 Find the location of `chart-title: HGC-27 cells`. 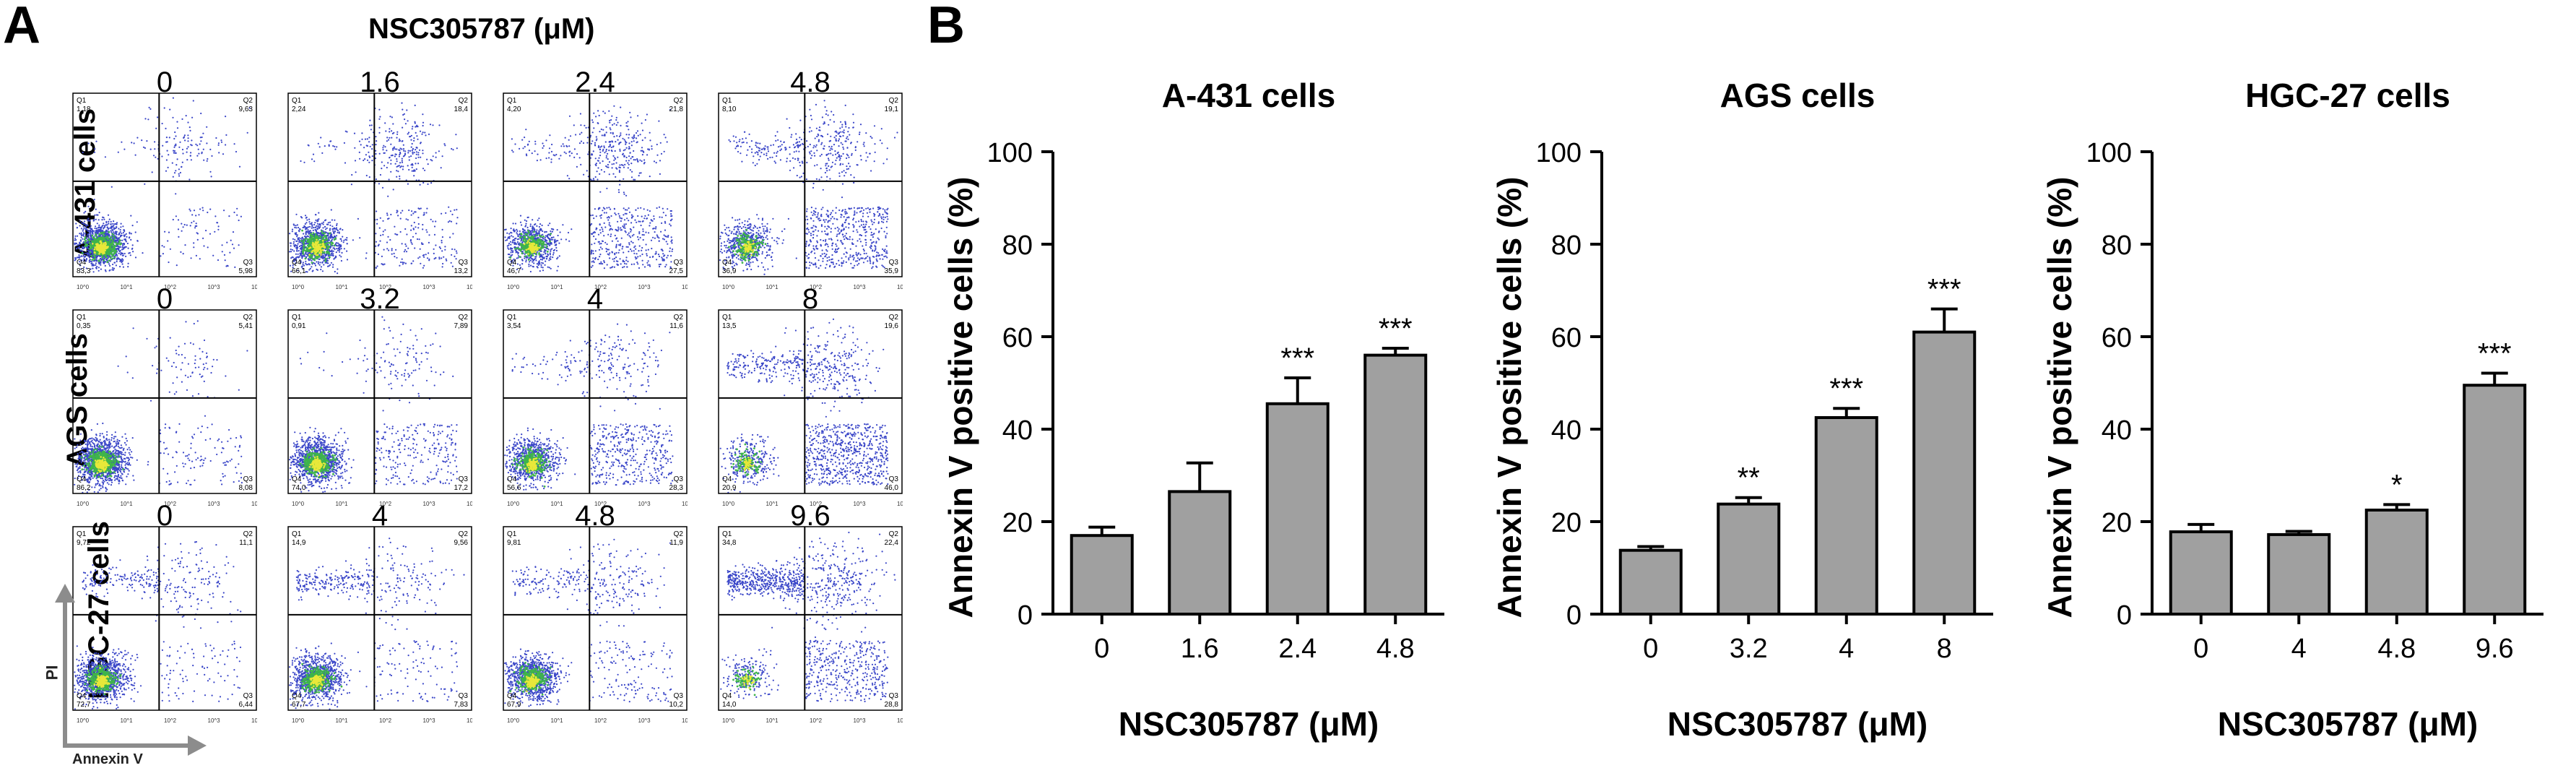

chart-title: HGC-27 cells is located at coordinates (2347, 95).